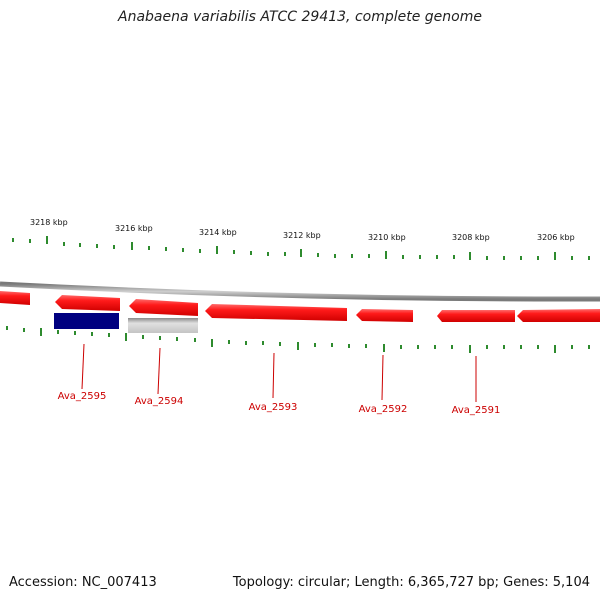  What do you see at coordinates (279, 372) in the screenshot?
I see `gene-label-leaders` at bounding box center [279, 372].